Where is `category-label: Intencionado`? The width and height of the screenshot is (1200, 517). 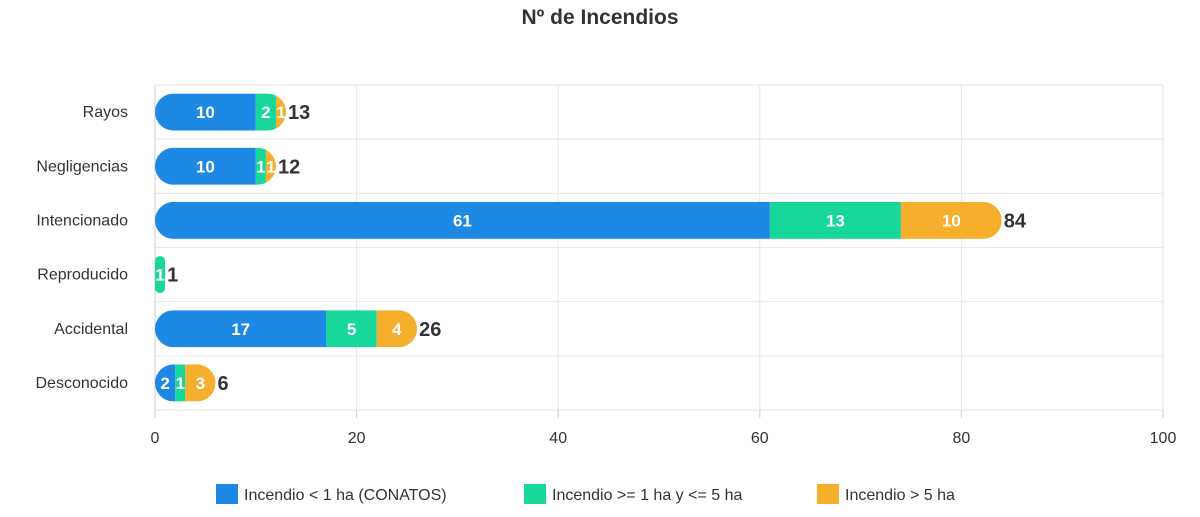
category-label: Intencionado is located at coordinates (82, 220).